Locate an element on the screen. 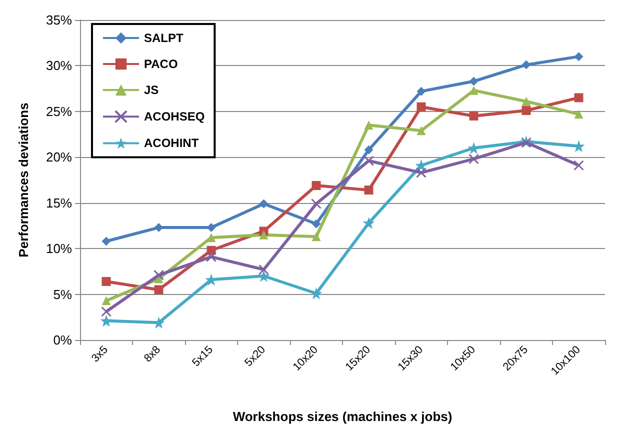  y-tick-label: 15% is located at coordinates (59, 202).